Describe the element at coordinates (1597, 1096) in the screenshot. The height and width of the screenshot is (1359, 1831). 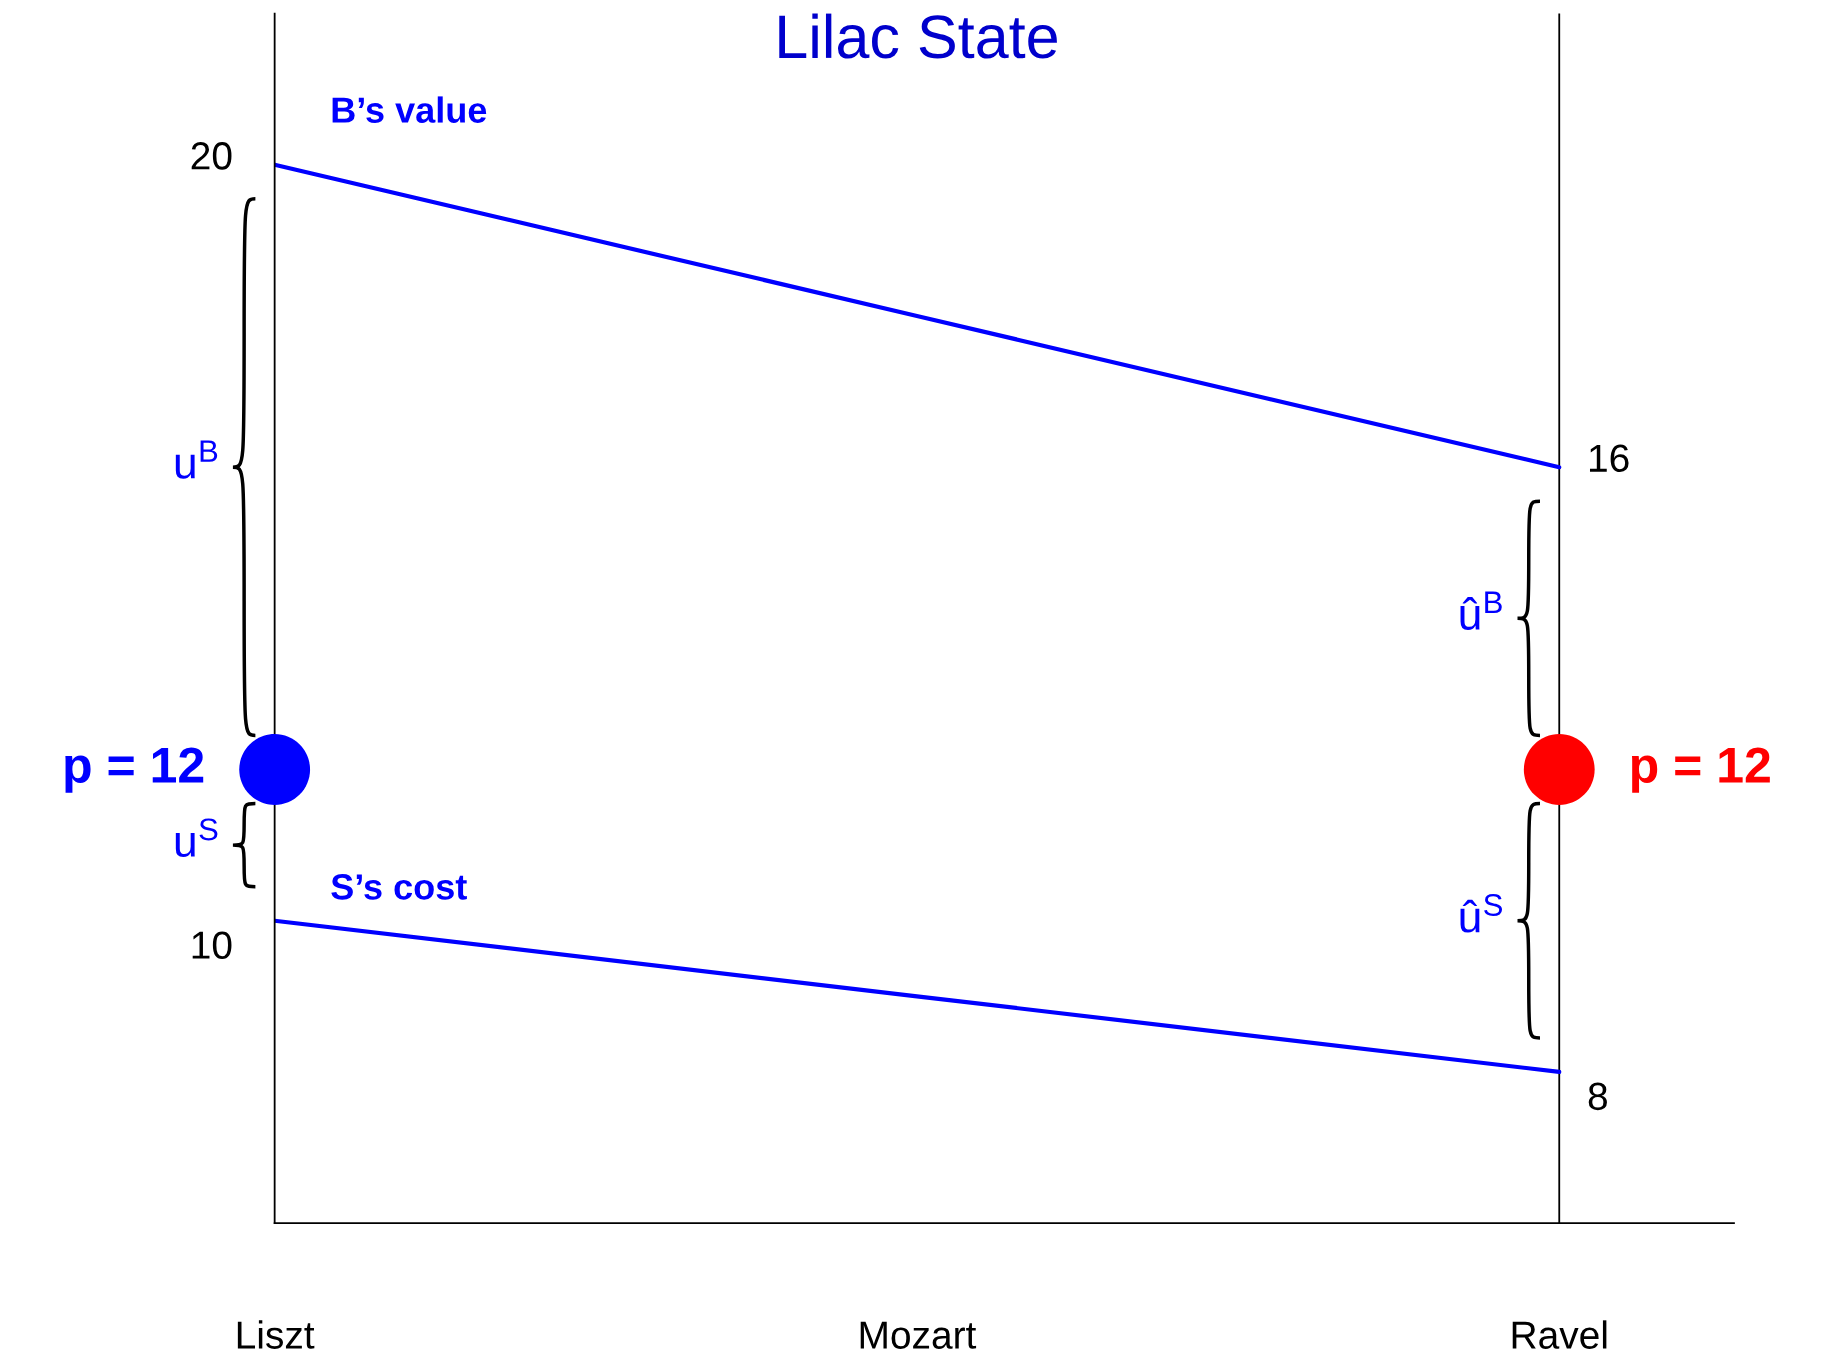
I see `data-label: 8` at that location.